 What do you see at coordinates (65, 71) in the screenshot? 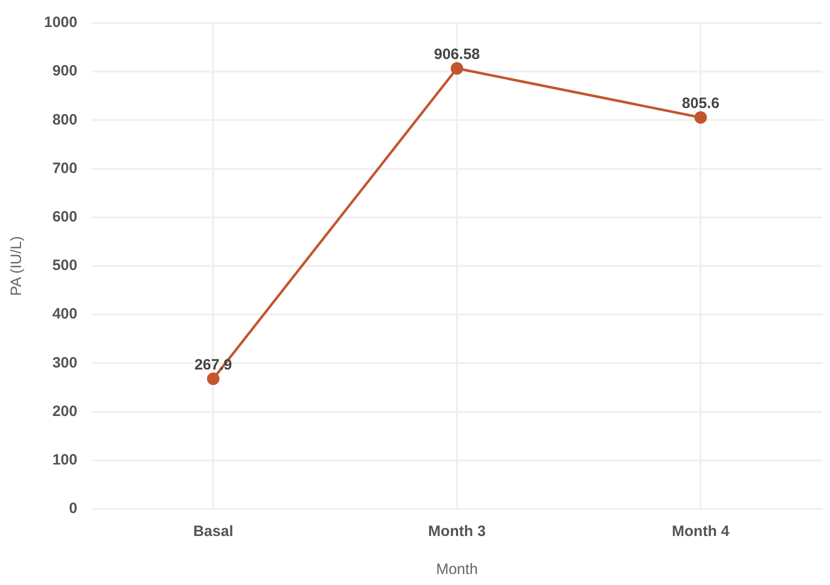
I see `y-tick-label: 900` at bounding box center [65, 71].